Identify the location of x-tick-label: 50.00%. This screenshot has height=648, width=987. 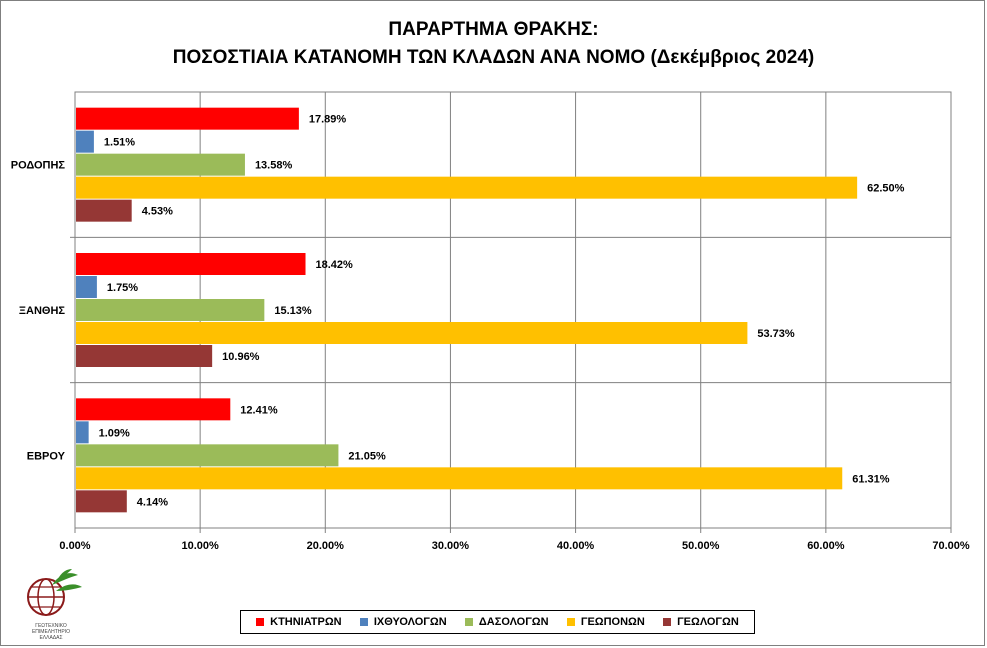
(701, 546).